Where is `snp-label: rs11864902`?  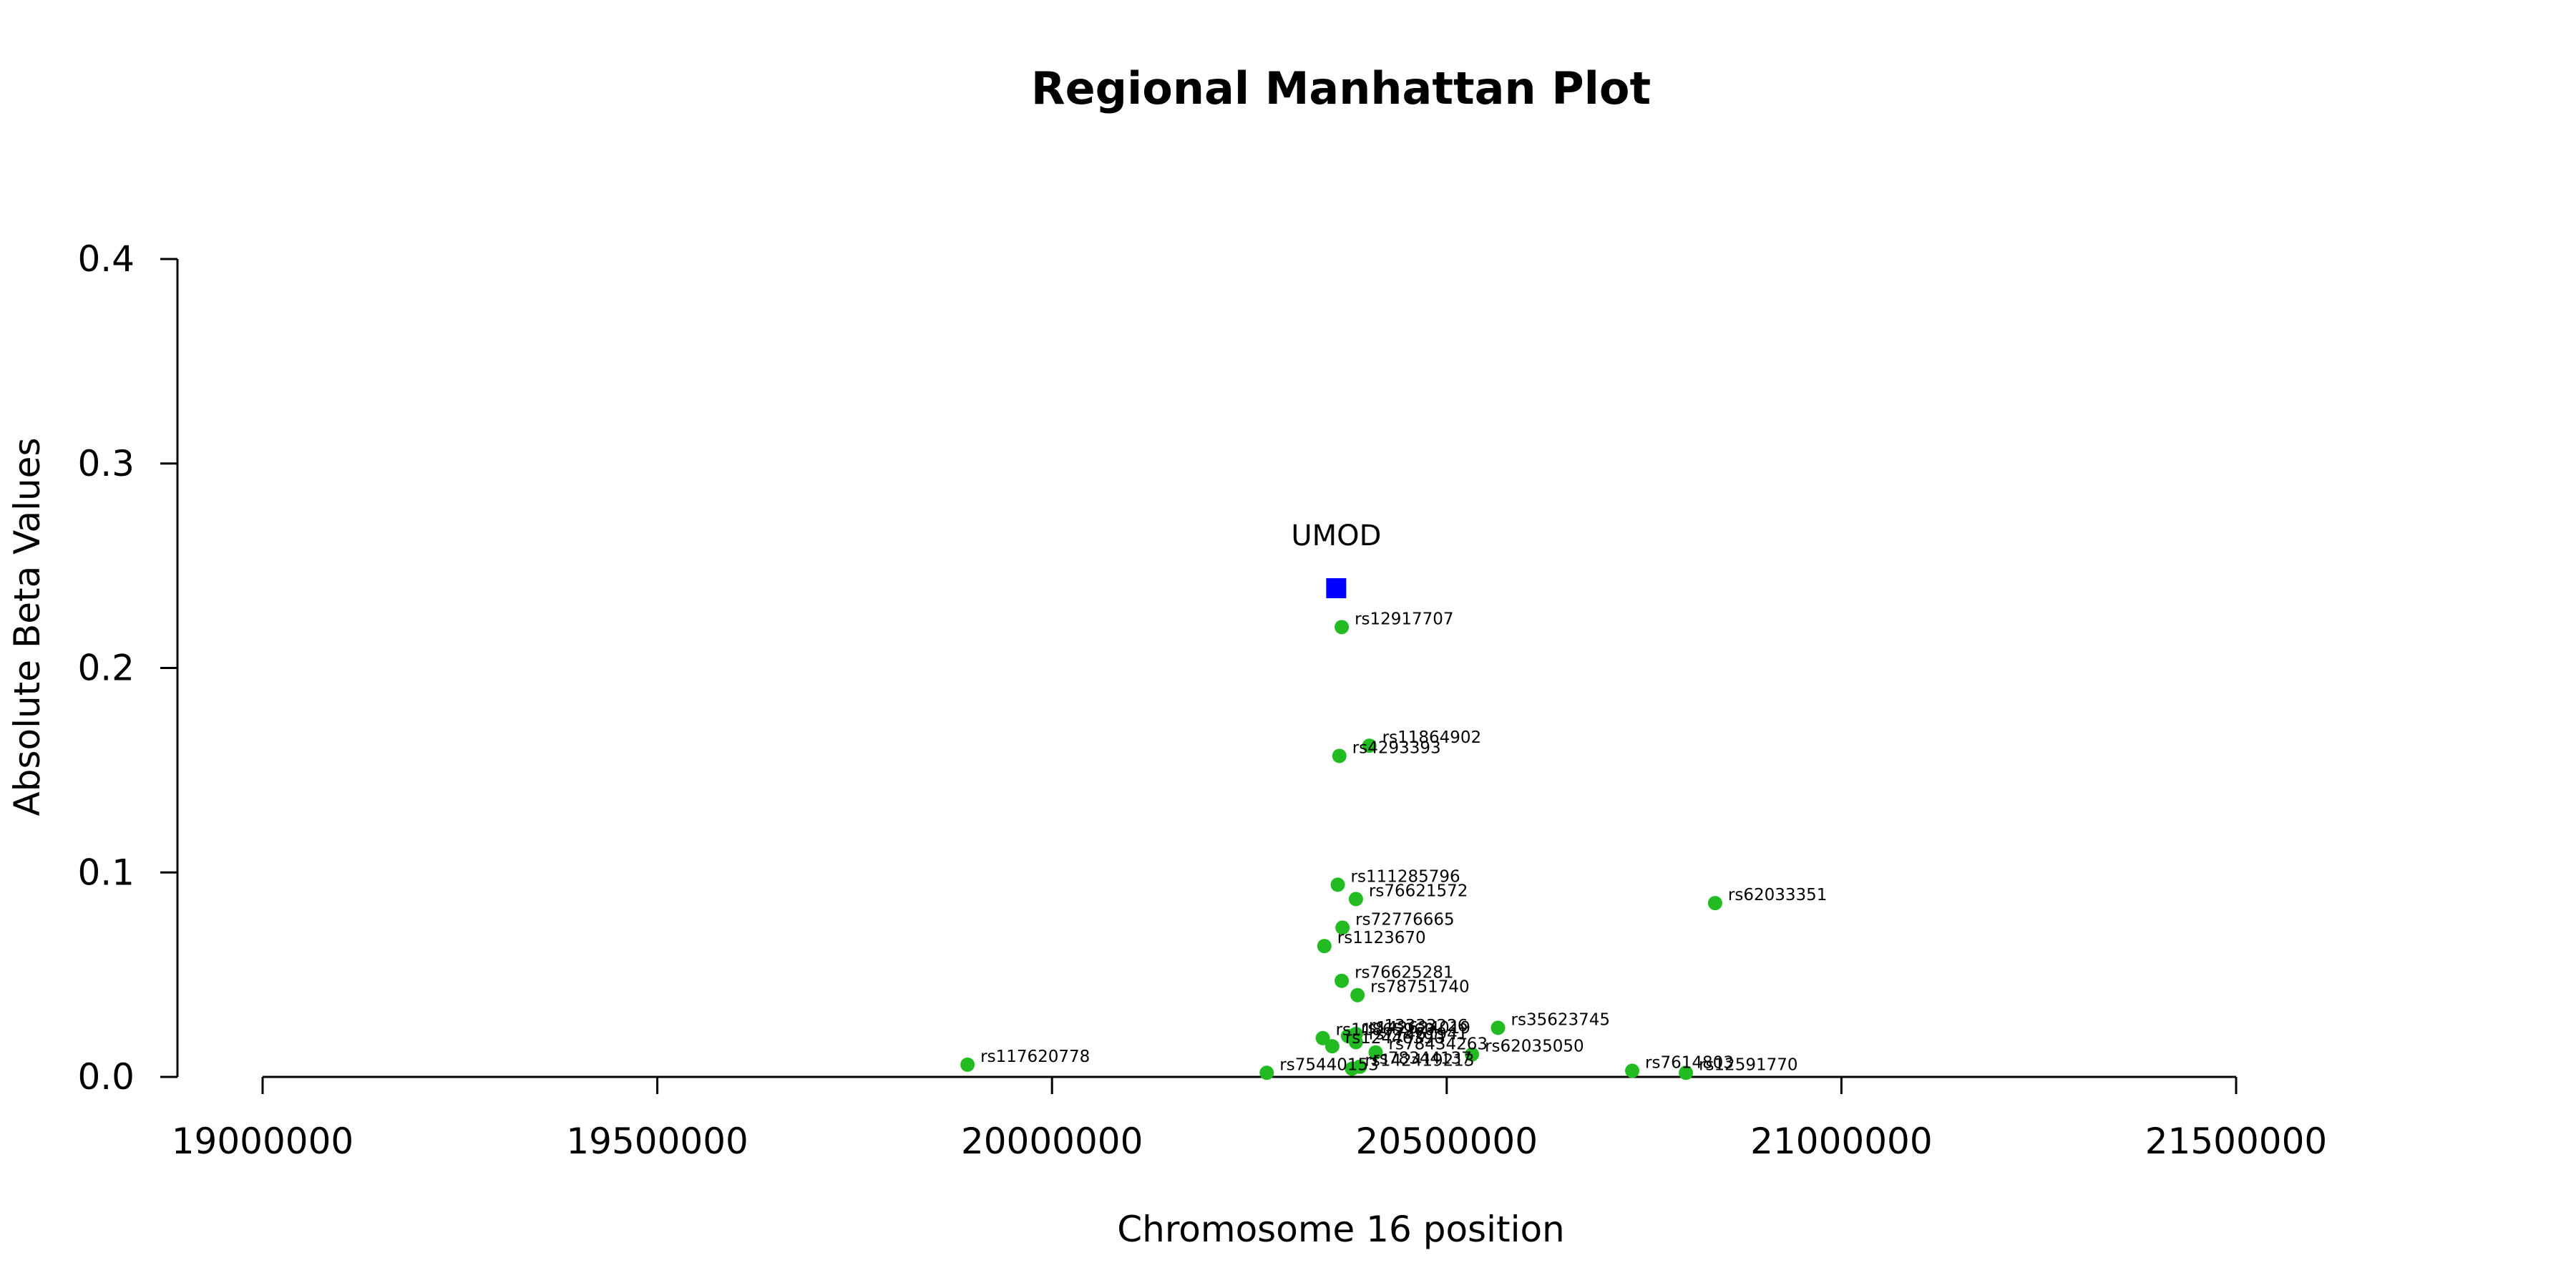
snp-label: rs11864902 is located at coordinates (1432, 737).